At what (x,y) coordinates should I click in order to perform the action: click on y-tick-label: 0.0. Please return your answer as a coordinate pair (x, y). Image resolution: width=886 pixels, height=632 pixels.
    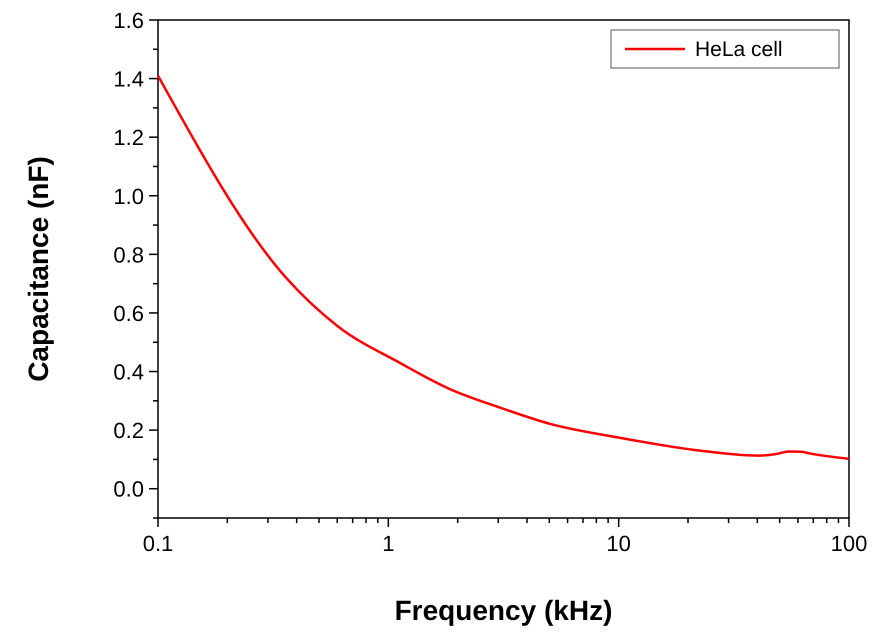
    Looking at the image, I should click on (128, 489).